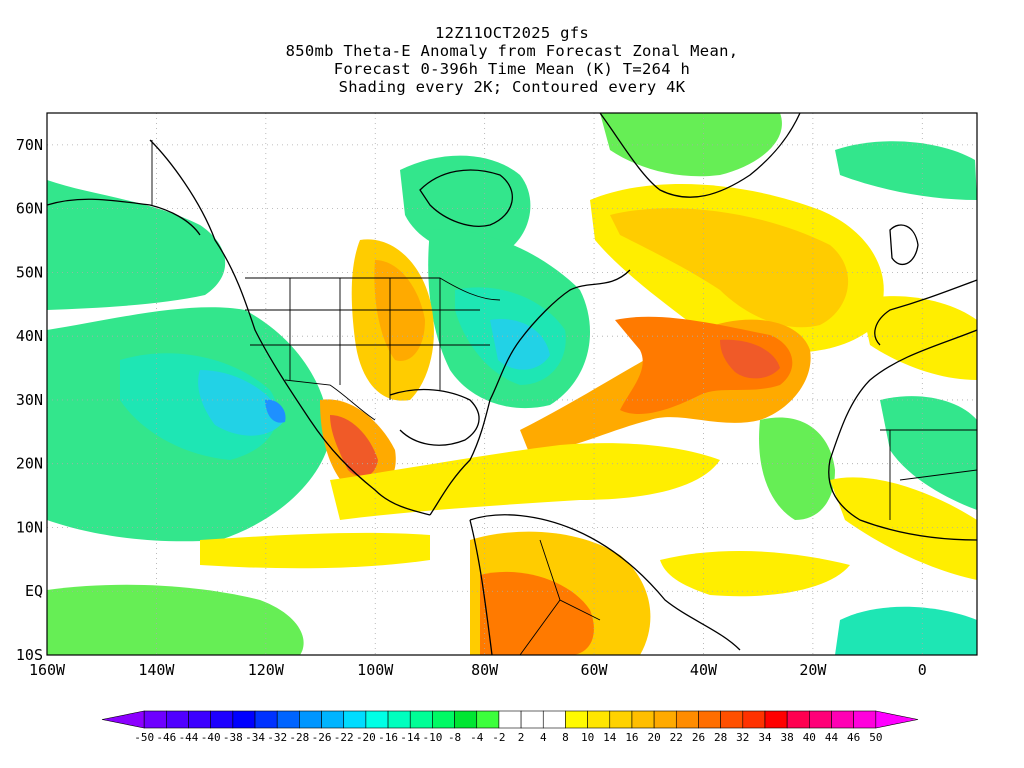  Describe the element at coordinates (29, 400) in the screenshot. I see `latitude-labels: 70N 60N 50N 40N 30N 20N 10N EQ 10S` at that location.